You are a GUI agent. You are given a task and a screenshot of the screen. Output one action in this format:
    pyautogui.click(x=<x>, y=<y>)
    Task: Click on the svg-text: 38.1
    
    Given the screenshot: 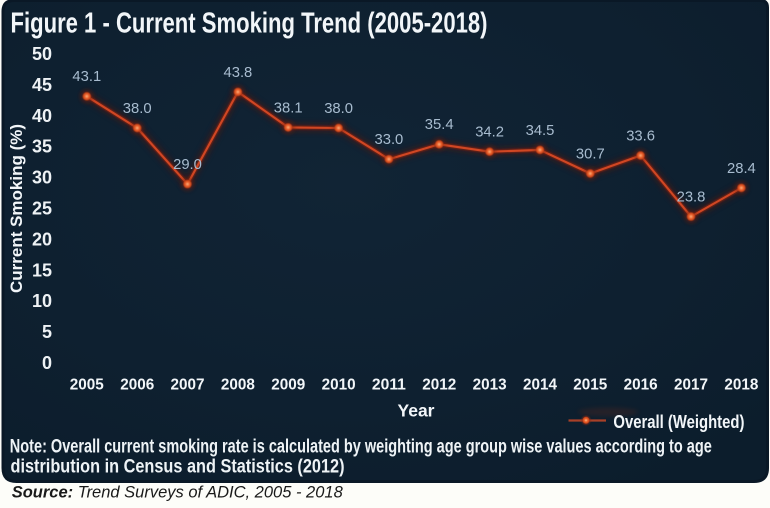 What is the action you would take?
    pyautogui.click(x=288, y=108)
    